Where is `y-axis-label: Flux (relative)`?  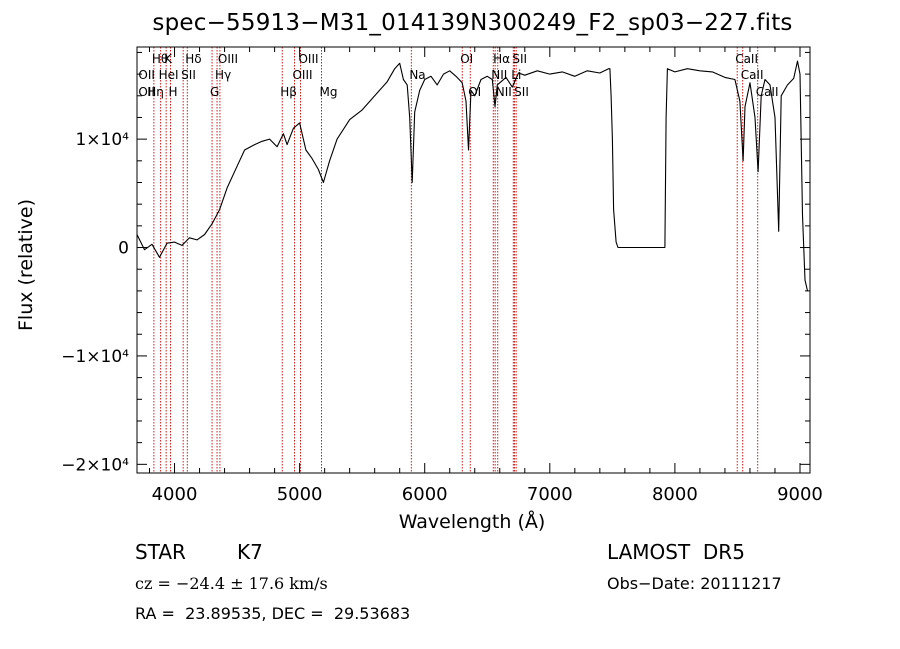 y-axis-label: Flux (relative) is located at coordinates (26, 265).